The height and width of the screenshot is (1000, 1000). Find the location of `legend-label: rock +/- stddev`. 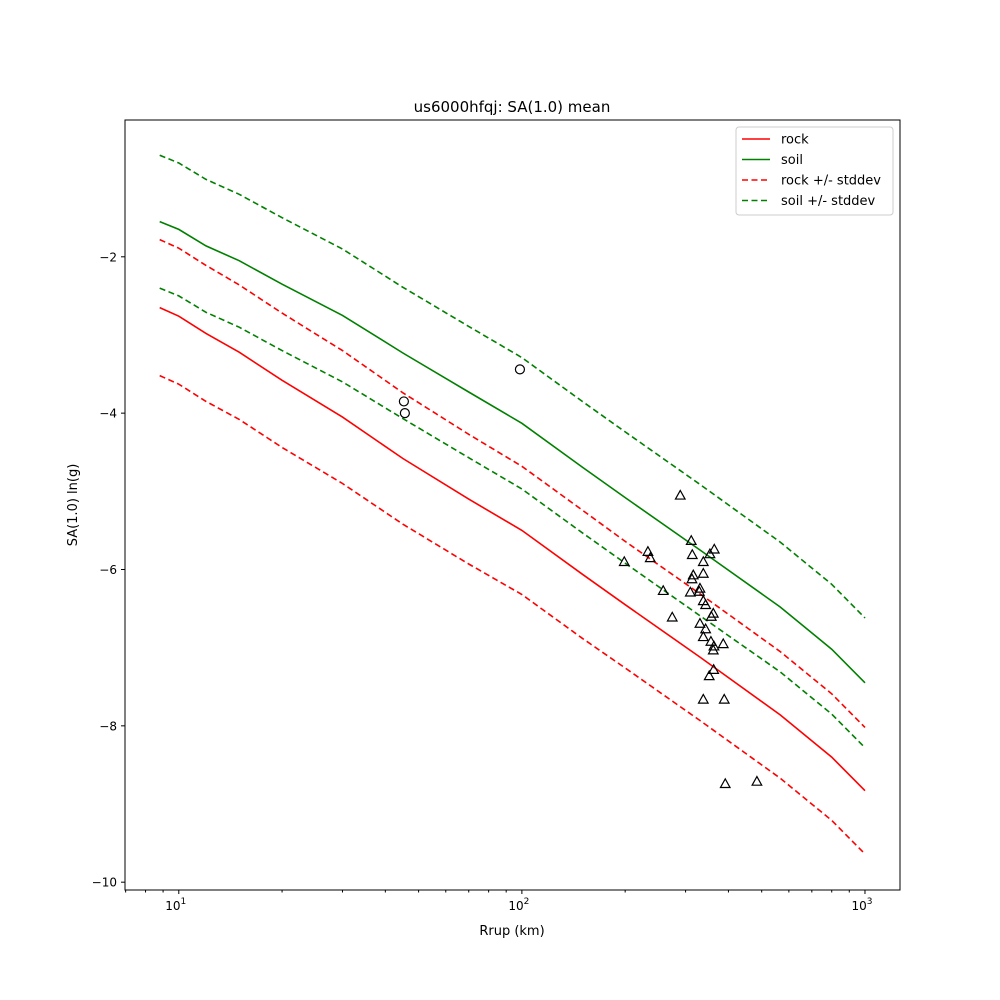

legend-label: rock +/- stddev is located at coordinates (831, 181).